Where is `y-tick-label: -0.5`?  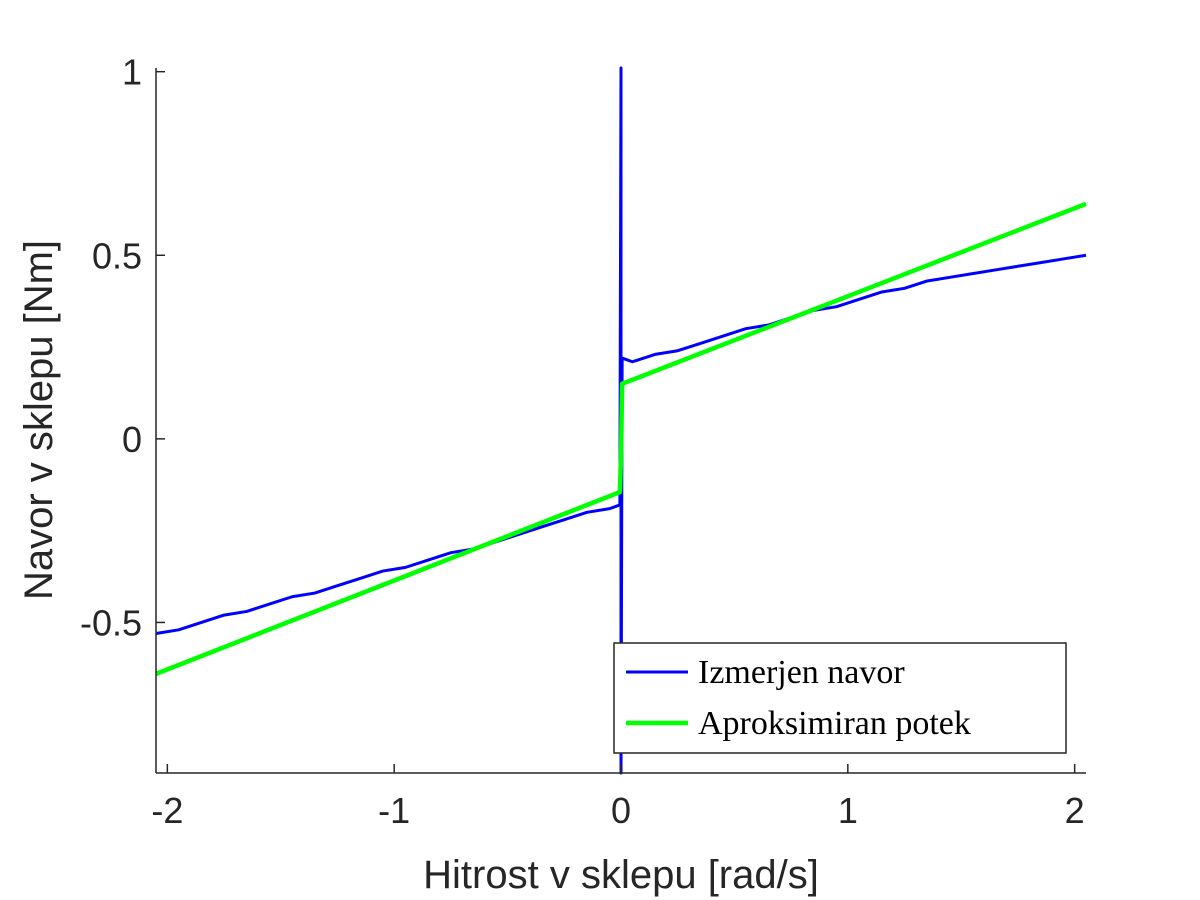
y-tick-label: -0.5 is located at coordinates (111, 622).